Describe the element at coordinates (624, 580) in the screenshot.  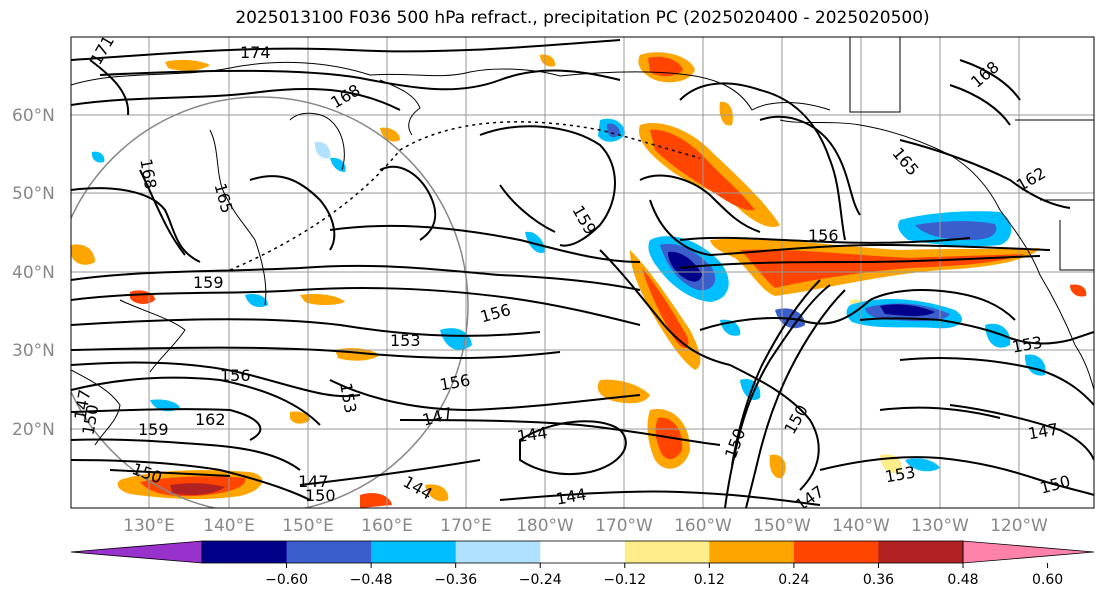
I see `colorbar-tick-label: −0.12` at that location.